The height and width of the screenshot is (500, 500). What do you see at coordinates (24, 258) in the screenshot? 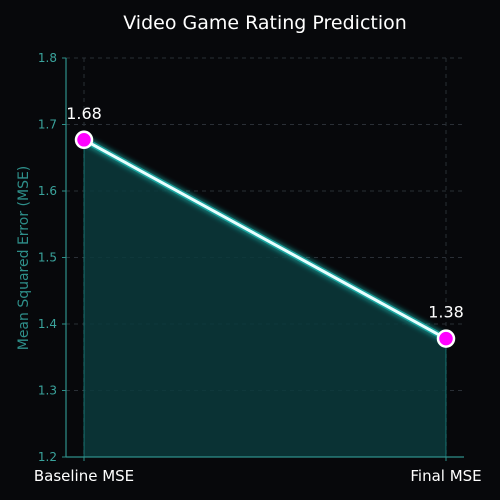
I see `y-axis-label: Mean Squared Error (MSE)` at bounding box center [24, 258].